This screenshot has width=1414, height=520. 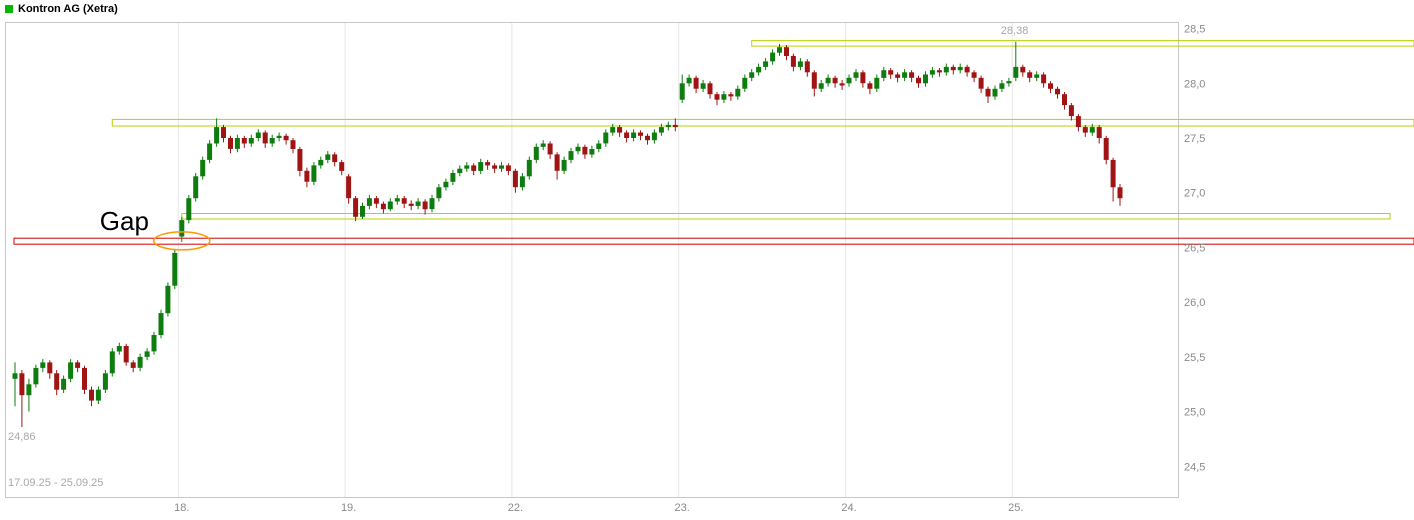 I want to click on y-axis-tick-label: 28,5, so click(x=1194, y=30).